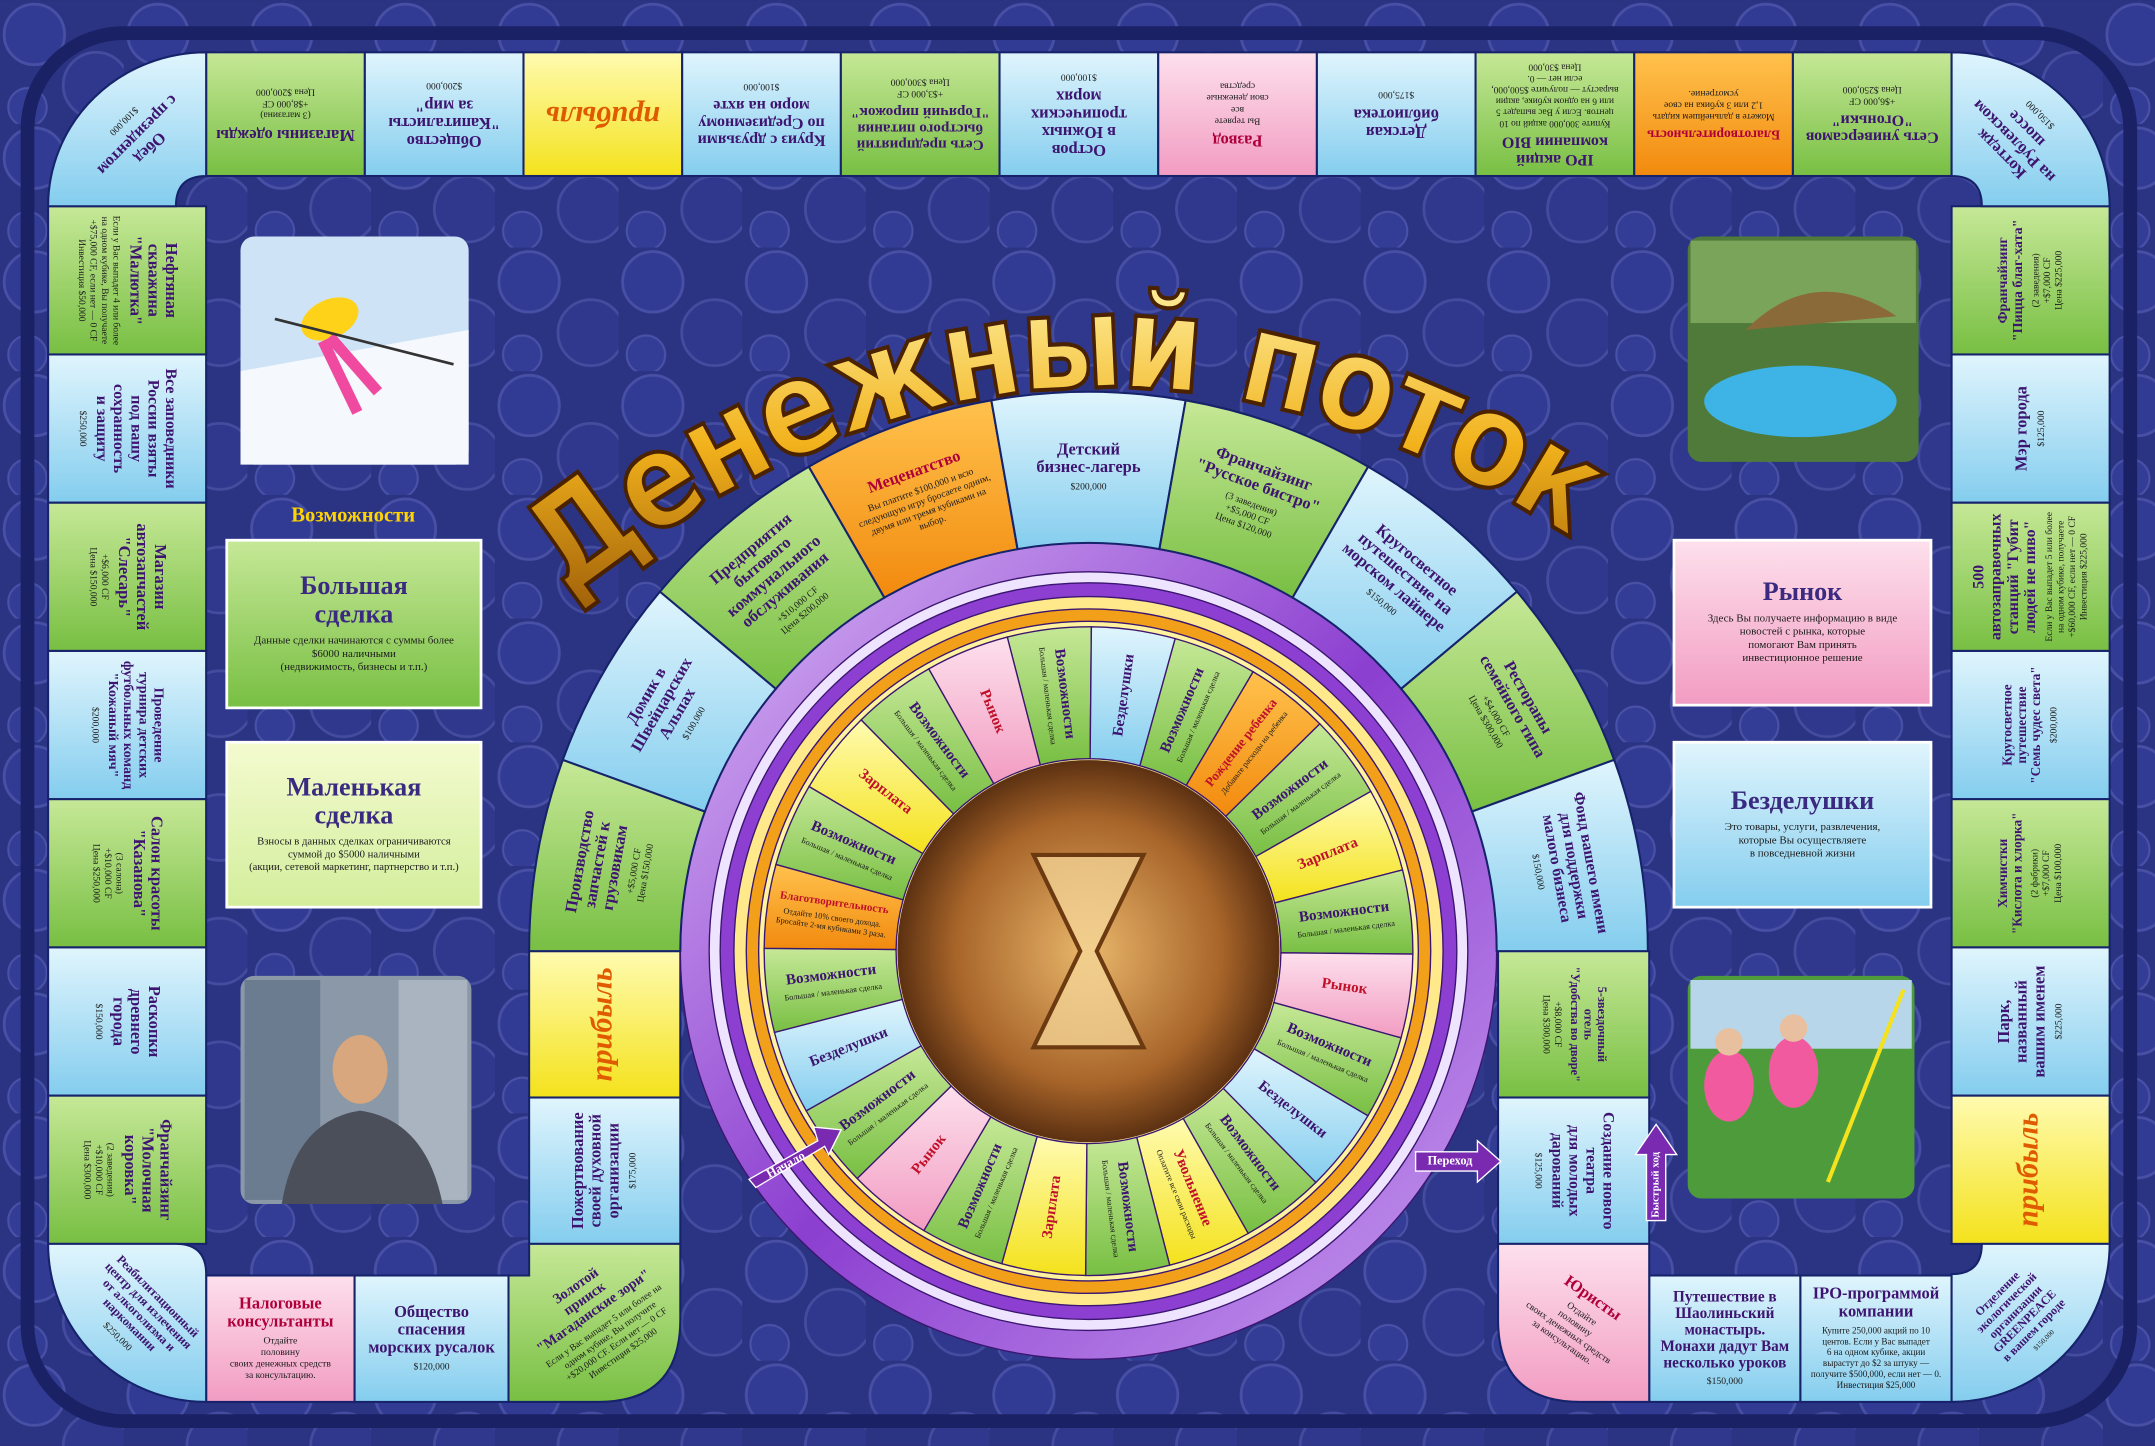 The width and height of the screenshot is (2155, 1446). Describe the element at coordinates (612, 1170) in the screenshot. I see `cell-title: организации` at that location.